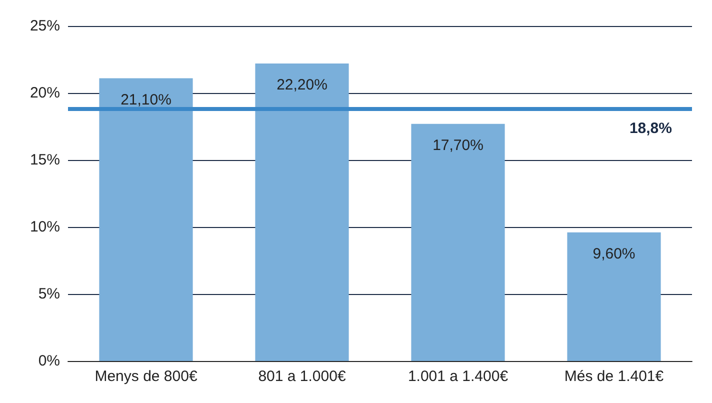 The height and width of the screenshot is (403, 712). I want to click on data-label: 9,60%, so click(614, 253).